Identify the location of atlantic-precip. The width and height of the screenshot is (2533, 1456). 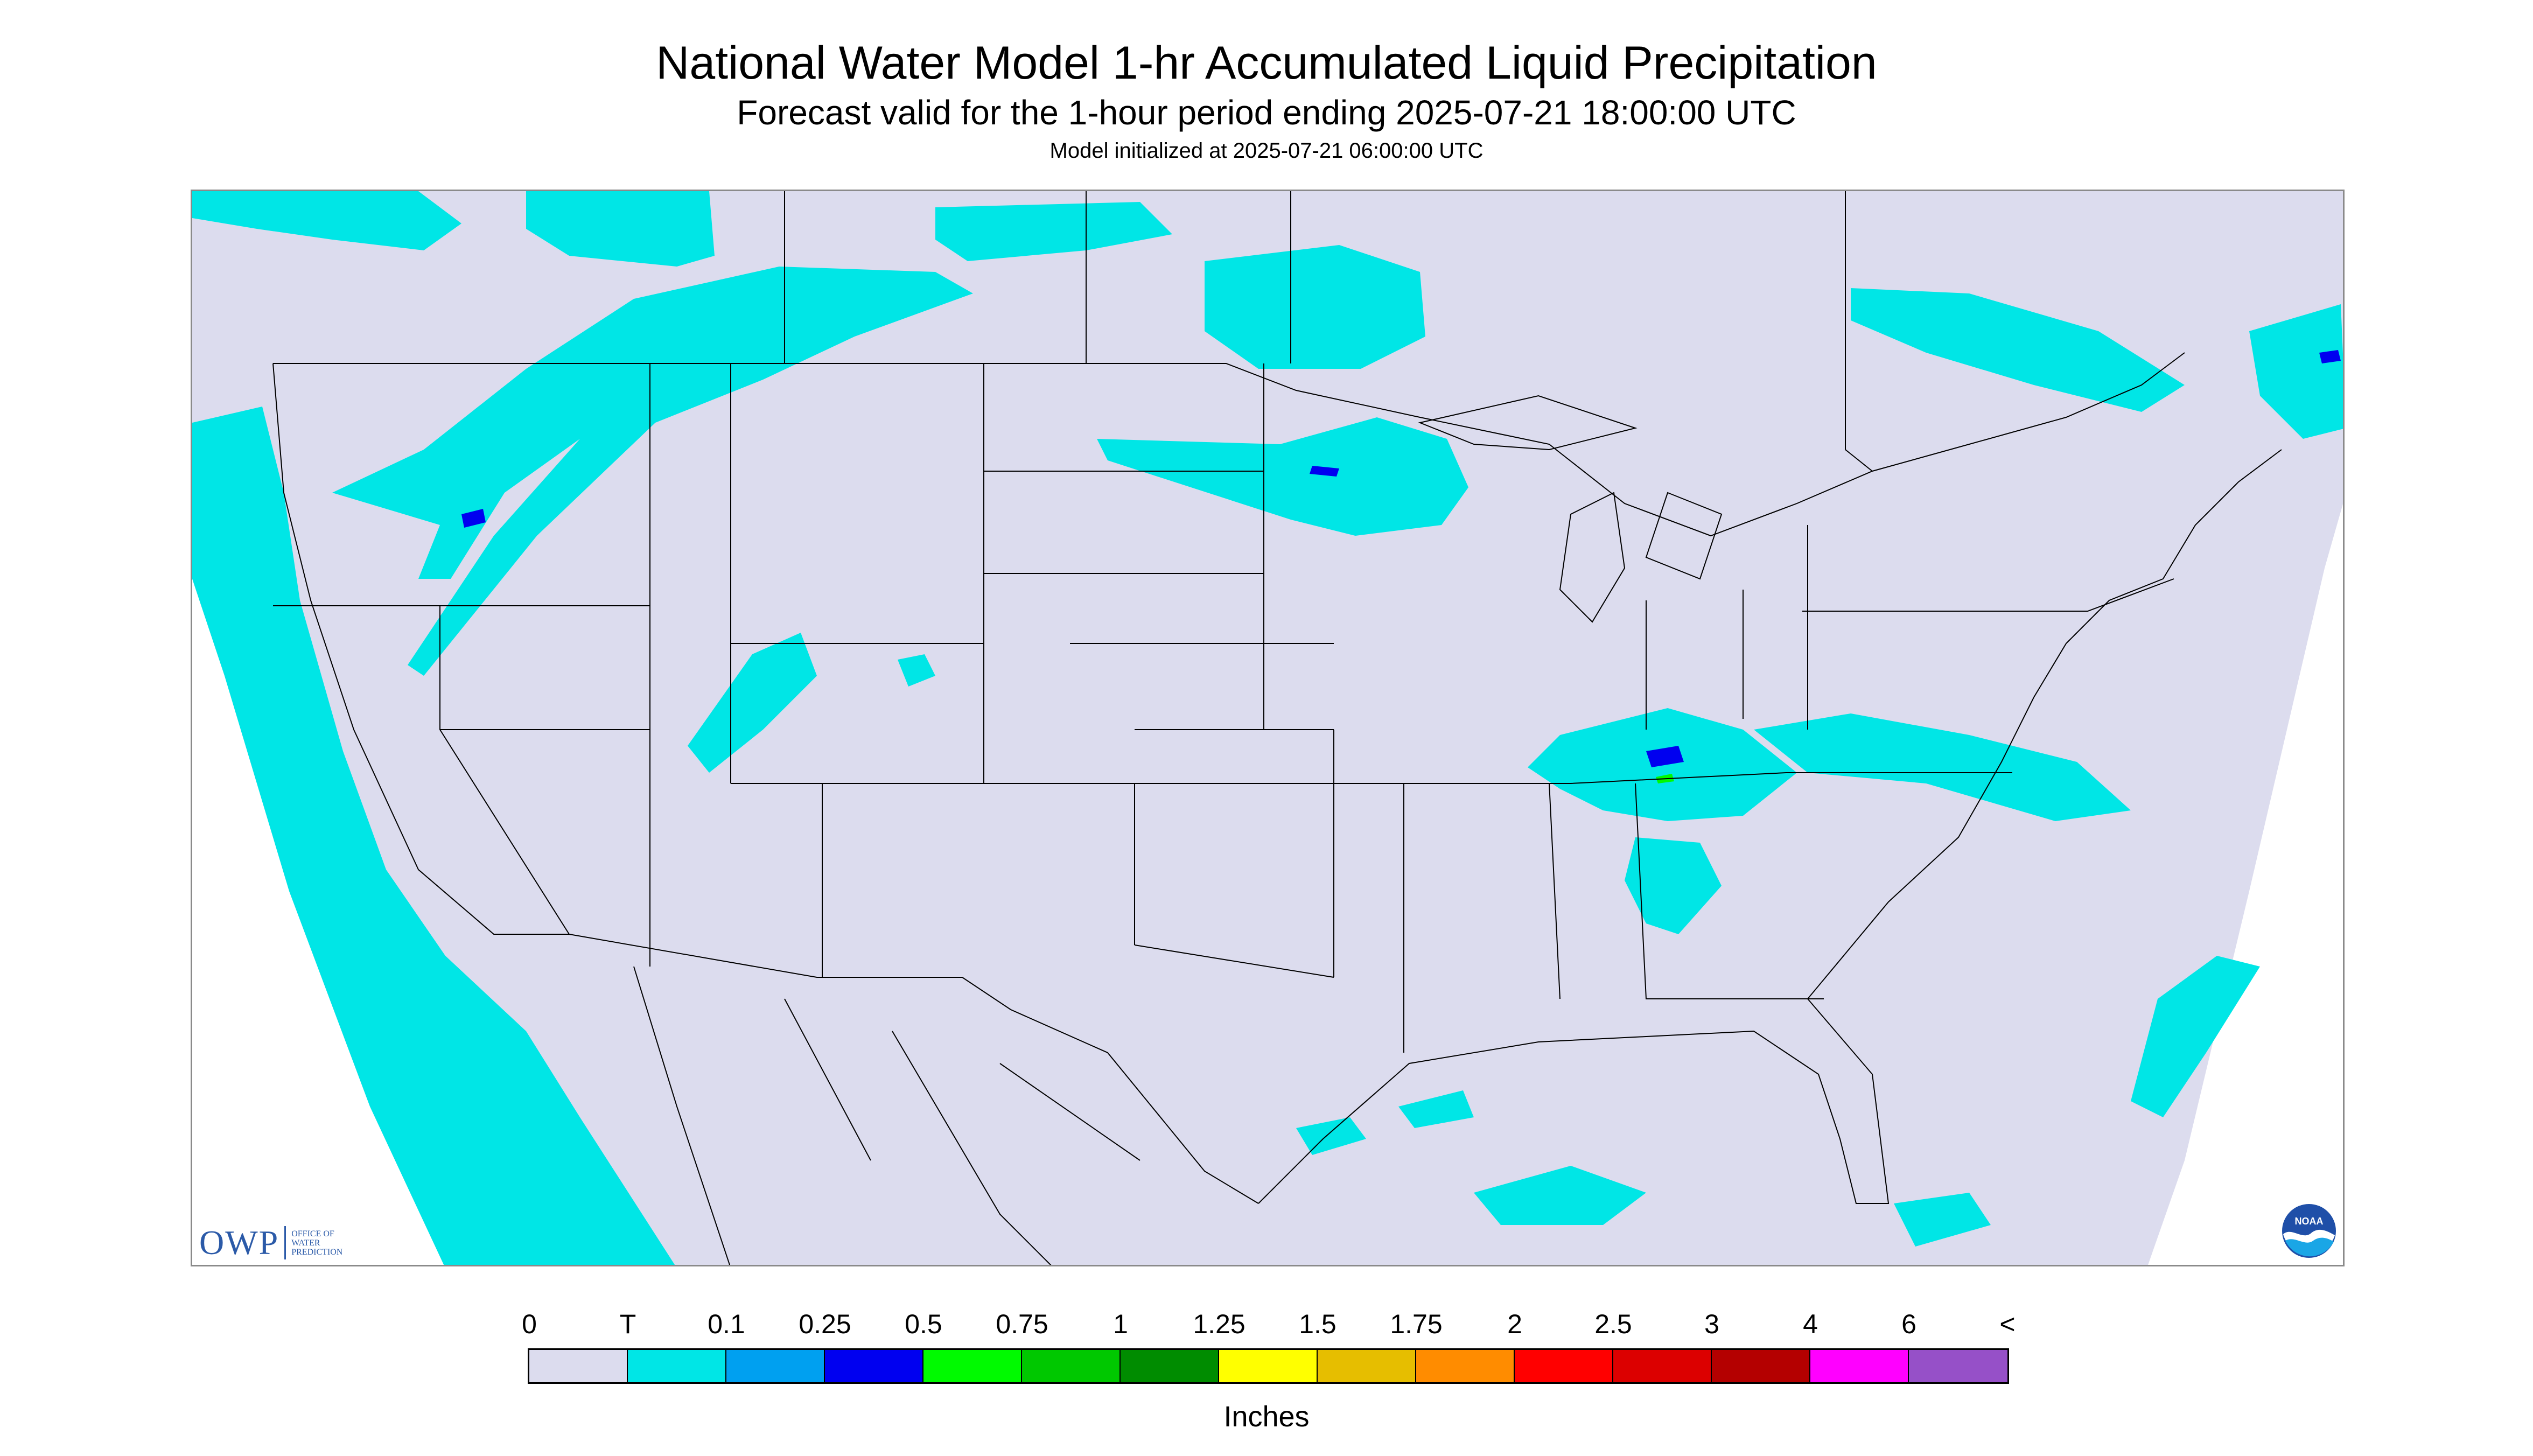
(2195, 1036).